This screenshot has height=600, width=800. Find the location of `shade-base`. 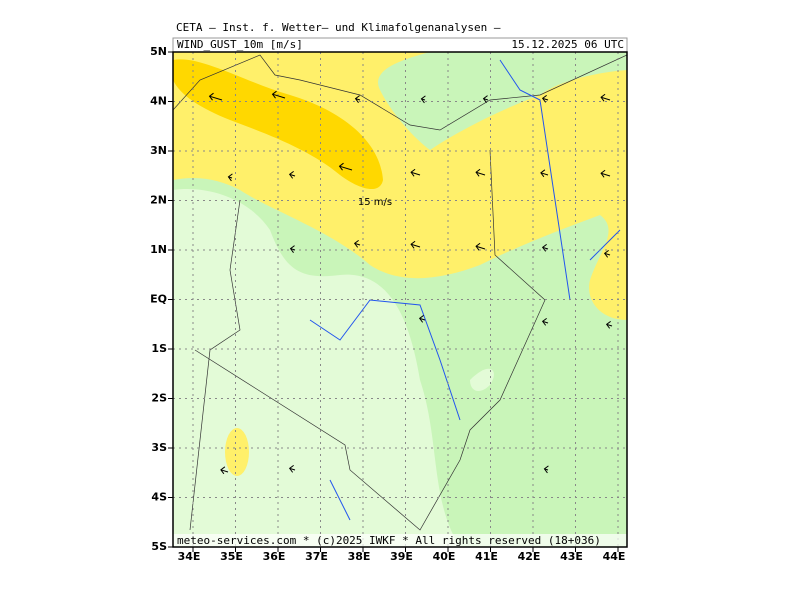

shade-base is located at coordinates (502, 101).